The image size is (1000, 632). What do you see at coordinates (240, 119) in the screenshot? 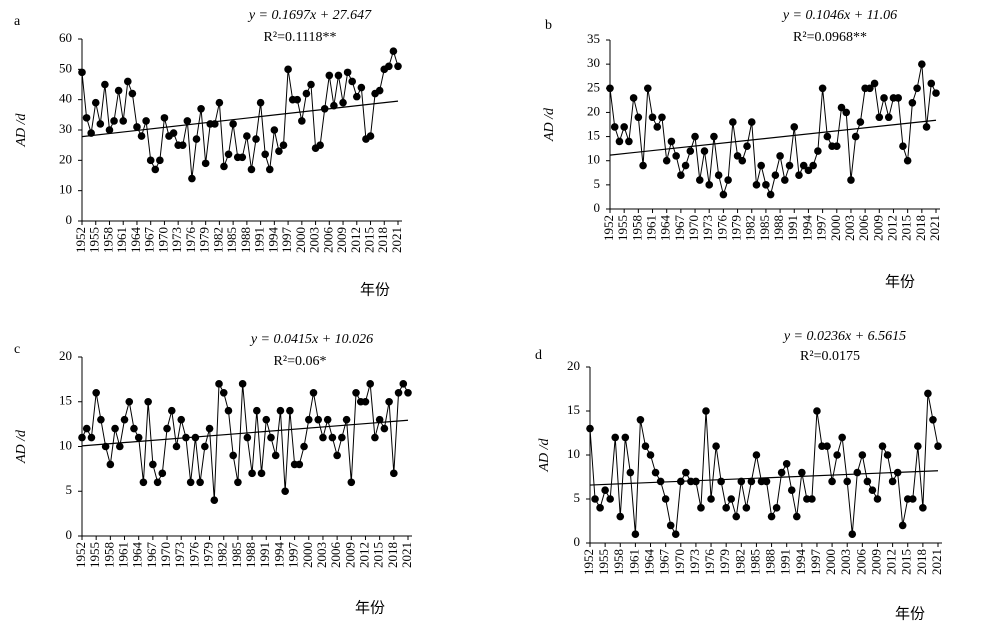
I see `trend-line` at bounding box center [240, 119].